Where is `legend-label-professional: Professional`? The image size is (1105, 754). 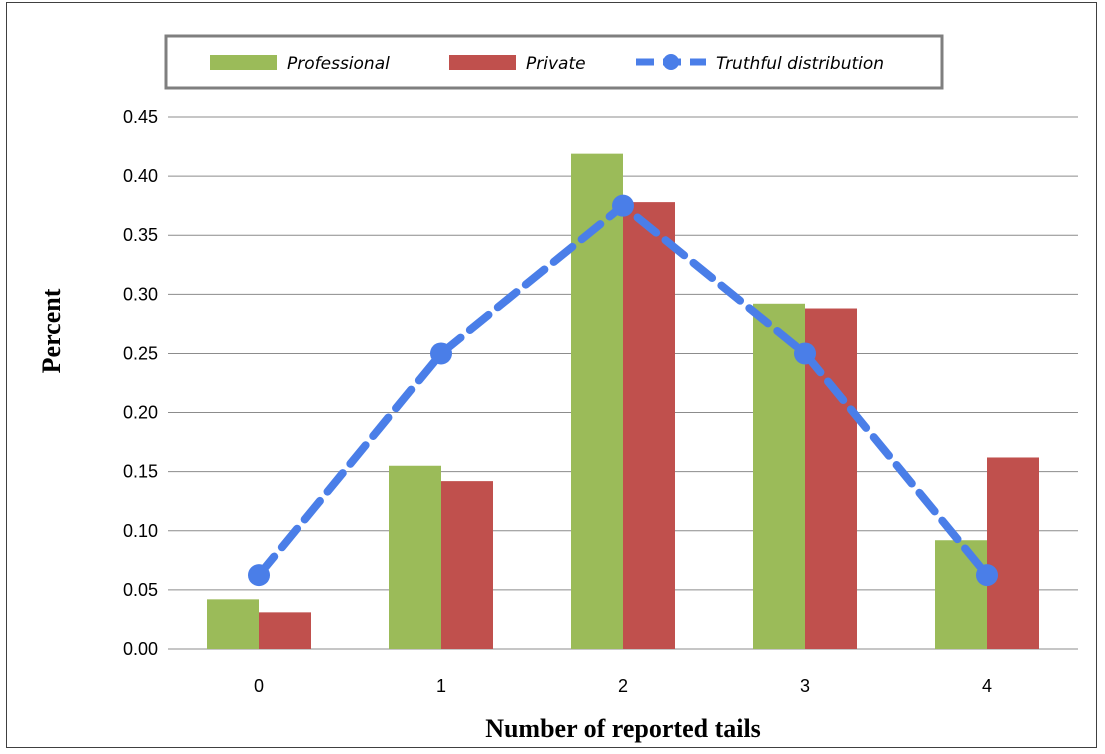 legend-label-professional: Professional is located at coordinates (338, 64).